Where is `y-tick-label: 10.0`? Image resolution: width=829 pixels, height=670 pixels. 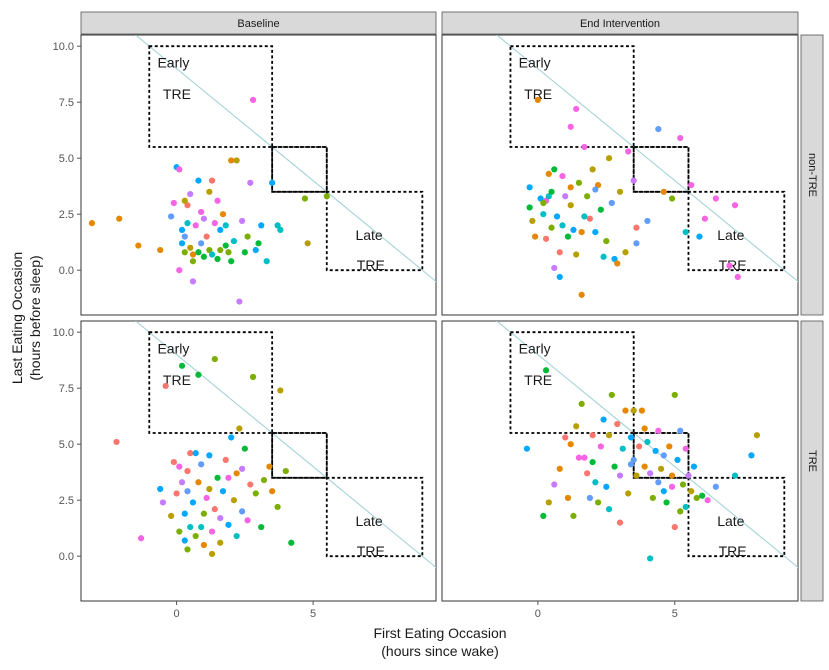
y-tick-label: 10.0 is located at coordinates (63, 47).